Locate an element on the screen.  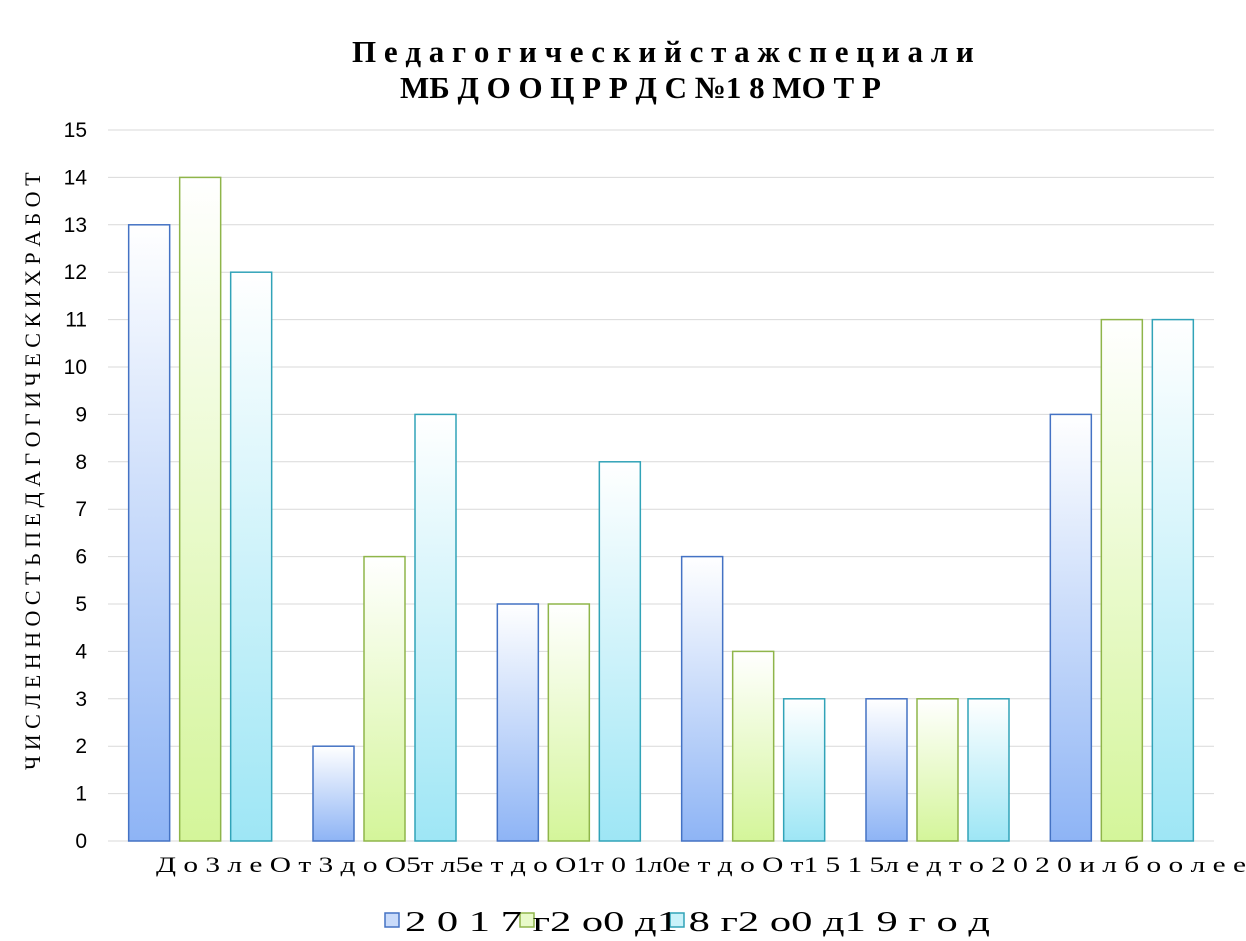
legend: 2 0 1 7 г2 о0 д1 8 г2 о0 д1 9 г о д is located at coordinates (687, 922).